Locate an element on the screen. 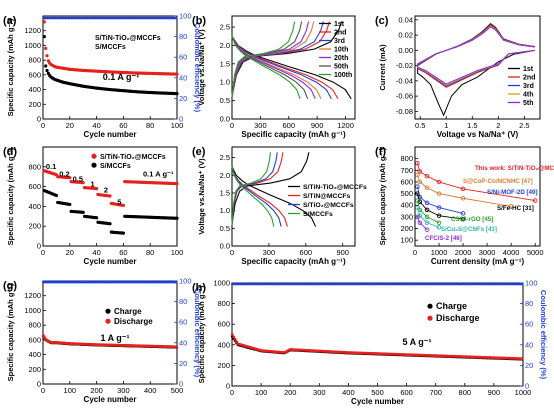  x-tick-label: 1 is located at coordinates (446, 125).